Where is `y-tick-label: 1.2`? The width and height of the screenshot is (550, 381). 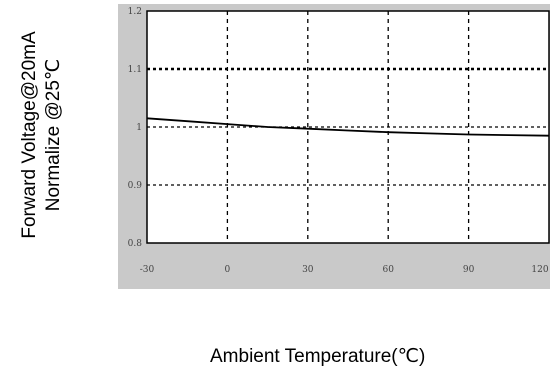
y-tick-label: 1.2 is located at coordinates (135, 12).